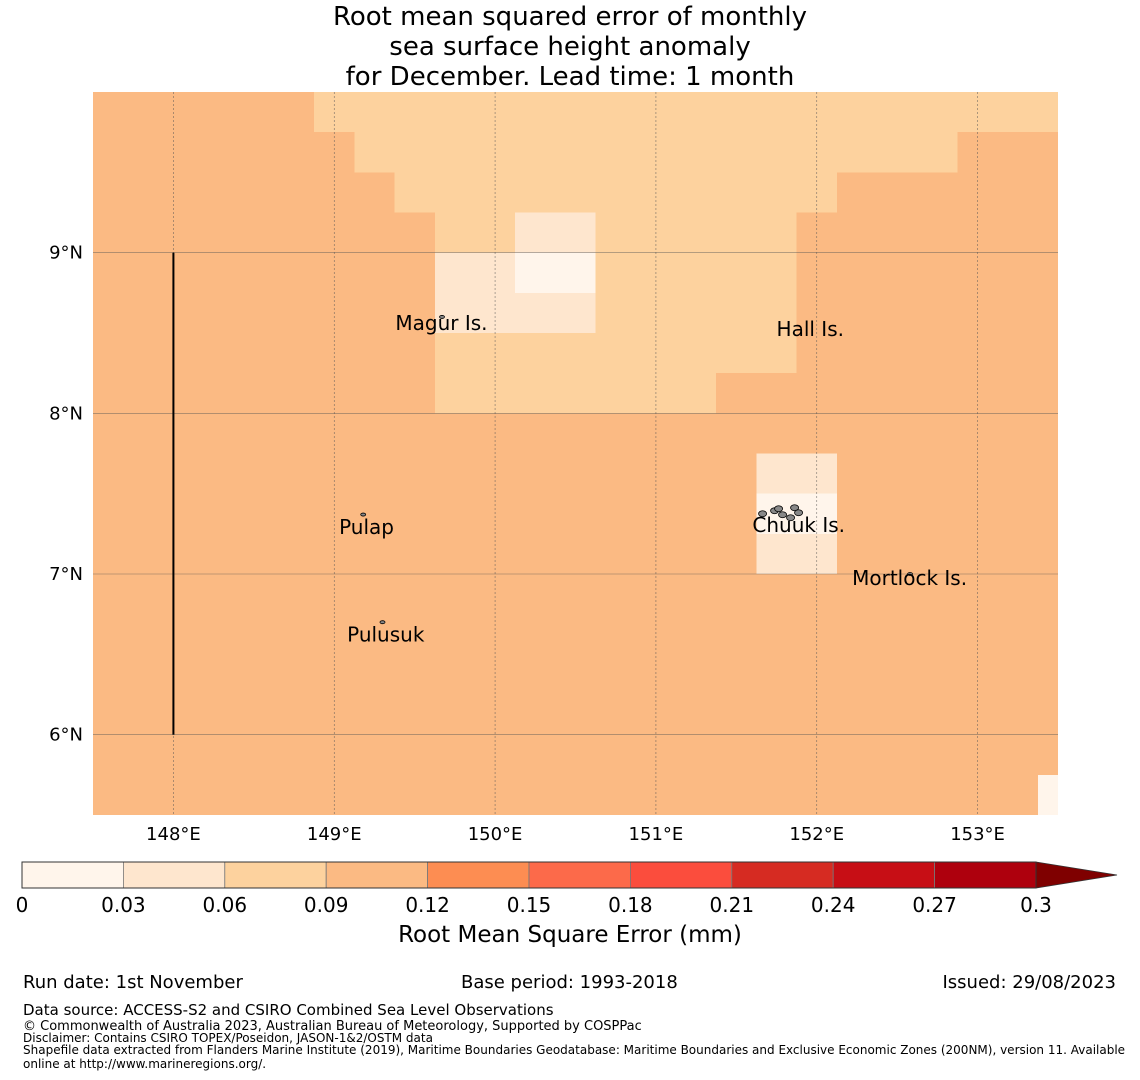  I want to click on colorbar-tick-label: 0.3, so click(1036, 905).